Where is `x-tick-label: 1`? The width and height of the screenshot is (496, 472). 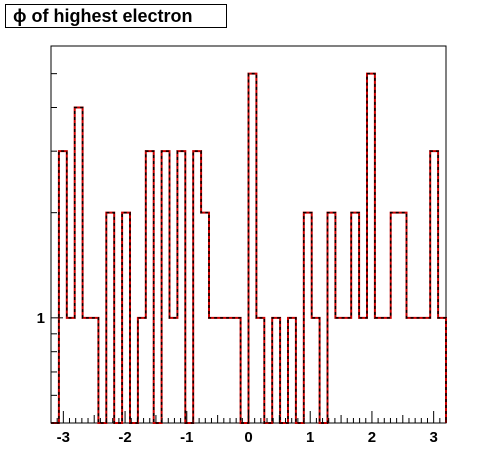
x-tick-label: 1 is located at coordinates (310, 437).